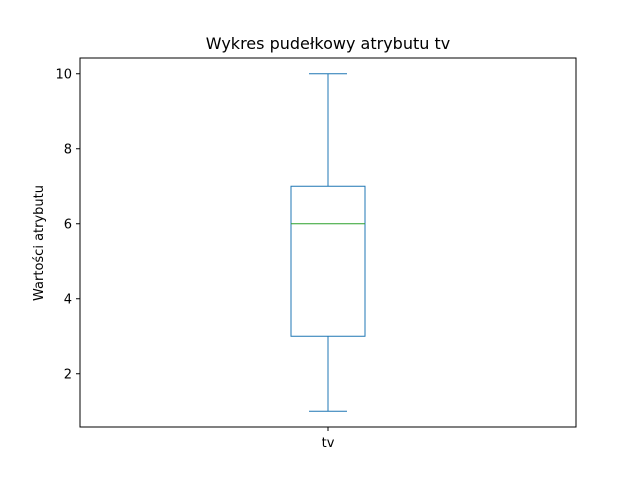 The image size is (640, 480). I want to click on y-tick-label: 8, so click(68, 149).